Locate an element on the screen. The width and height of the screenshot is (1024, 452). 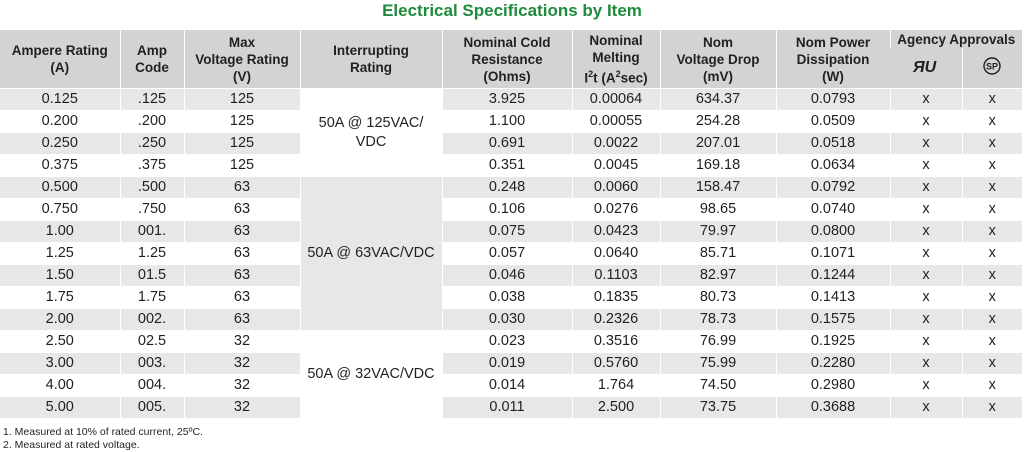
footnote-2: 2. Measured at rated voltage. is located at coordinates (71, 445).